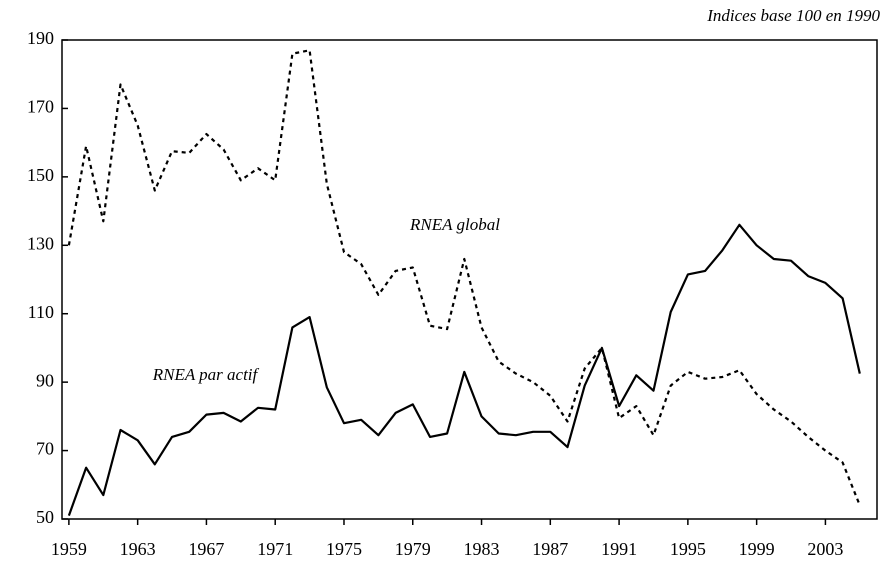 Image resolution: width=884 pixels, height=565 pixels. What do you see at coordinates (40, 243) in the screenshot?
I see `y-tick-label: 130` at bounding box center [40, 243].